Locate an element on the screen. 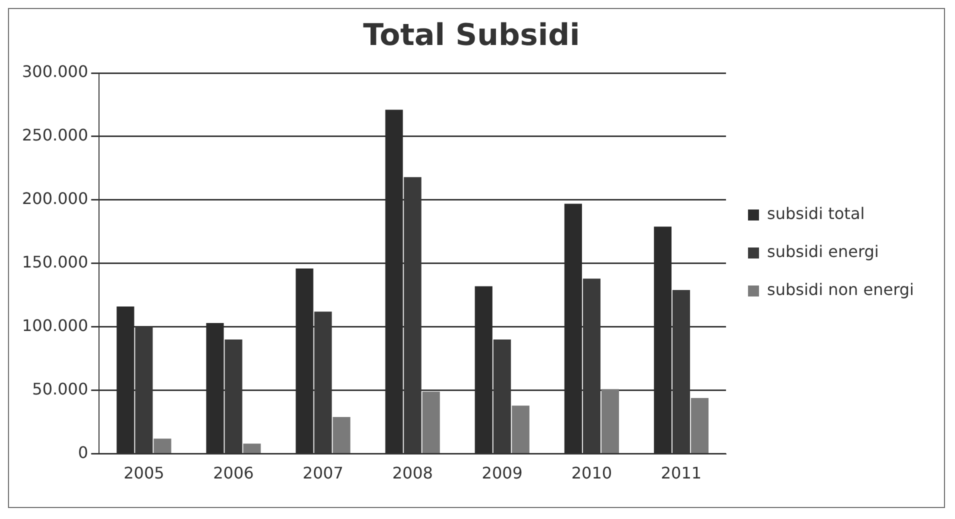 The image size is (955, 519). y-tick-label: 0 is located at coordinates (83, 452).